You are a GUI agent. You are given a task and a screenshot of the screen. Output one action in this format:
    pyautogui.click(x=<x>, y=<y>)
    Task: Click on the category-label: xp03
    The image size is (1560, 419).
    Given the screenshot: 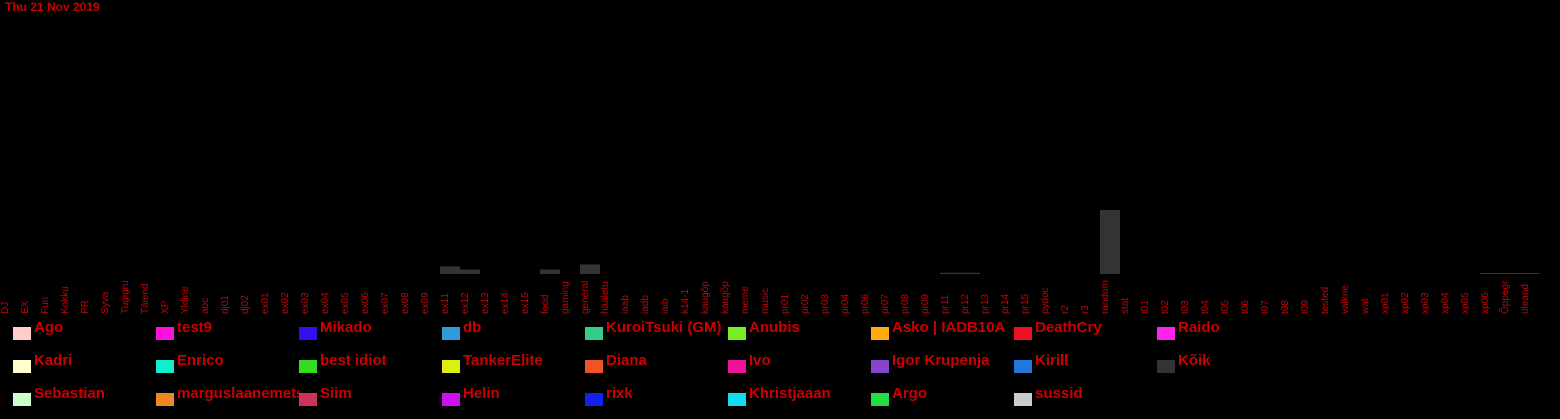 What is the action you would take?
    pyautogui.click(x=1425, y=303)
    